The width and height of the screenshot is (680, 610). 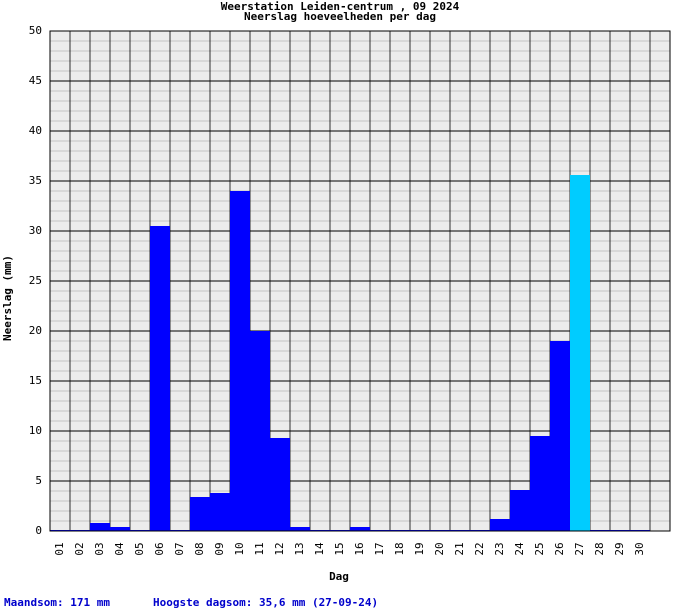 I want to click on y-tick-label: 40, so click(x=35, y=130).